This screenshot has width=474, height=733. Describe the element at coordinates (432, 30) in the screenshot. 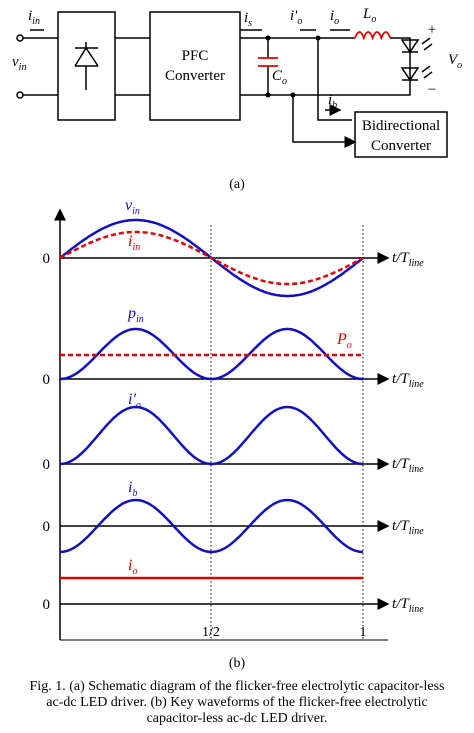

I see `plus-sign: +` at that location.